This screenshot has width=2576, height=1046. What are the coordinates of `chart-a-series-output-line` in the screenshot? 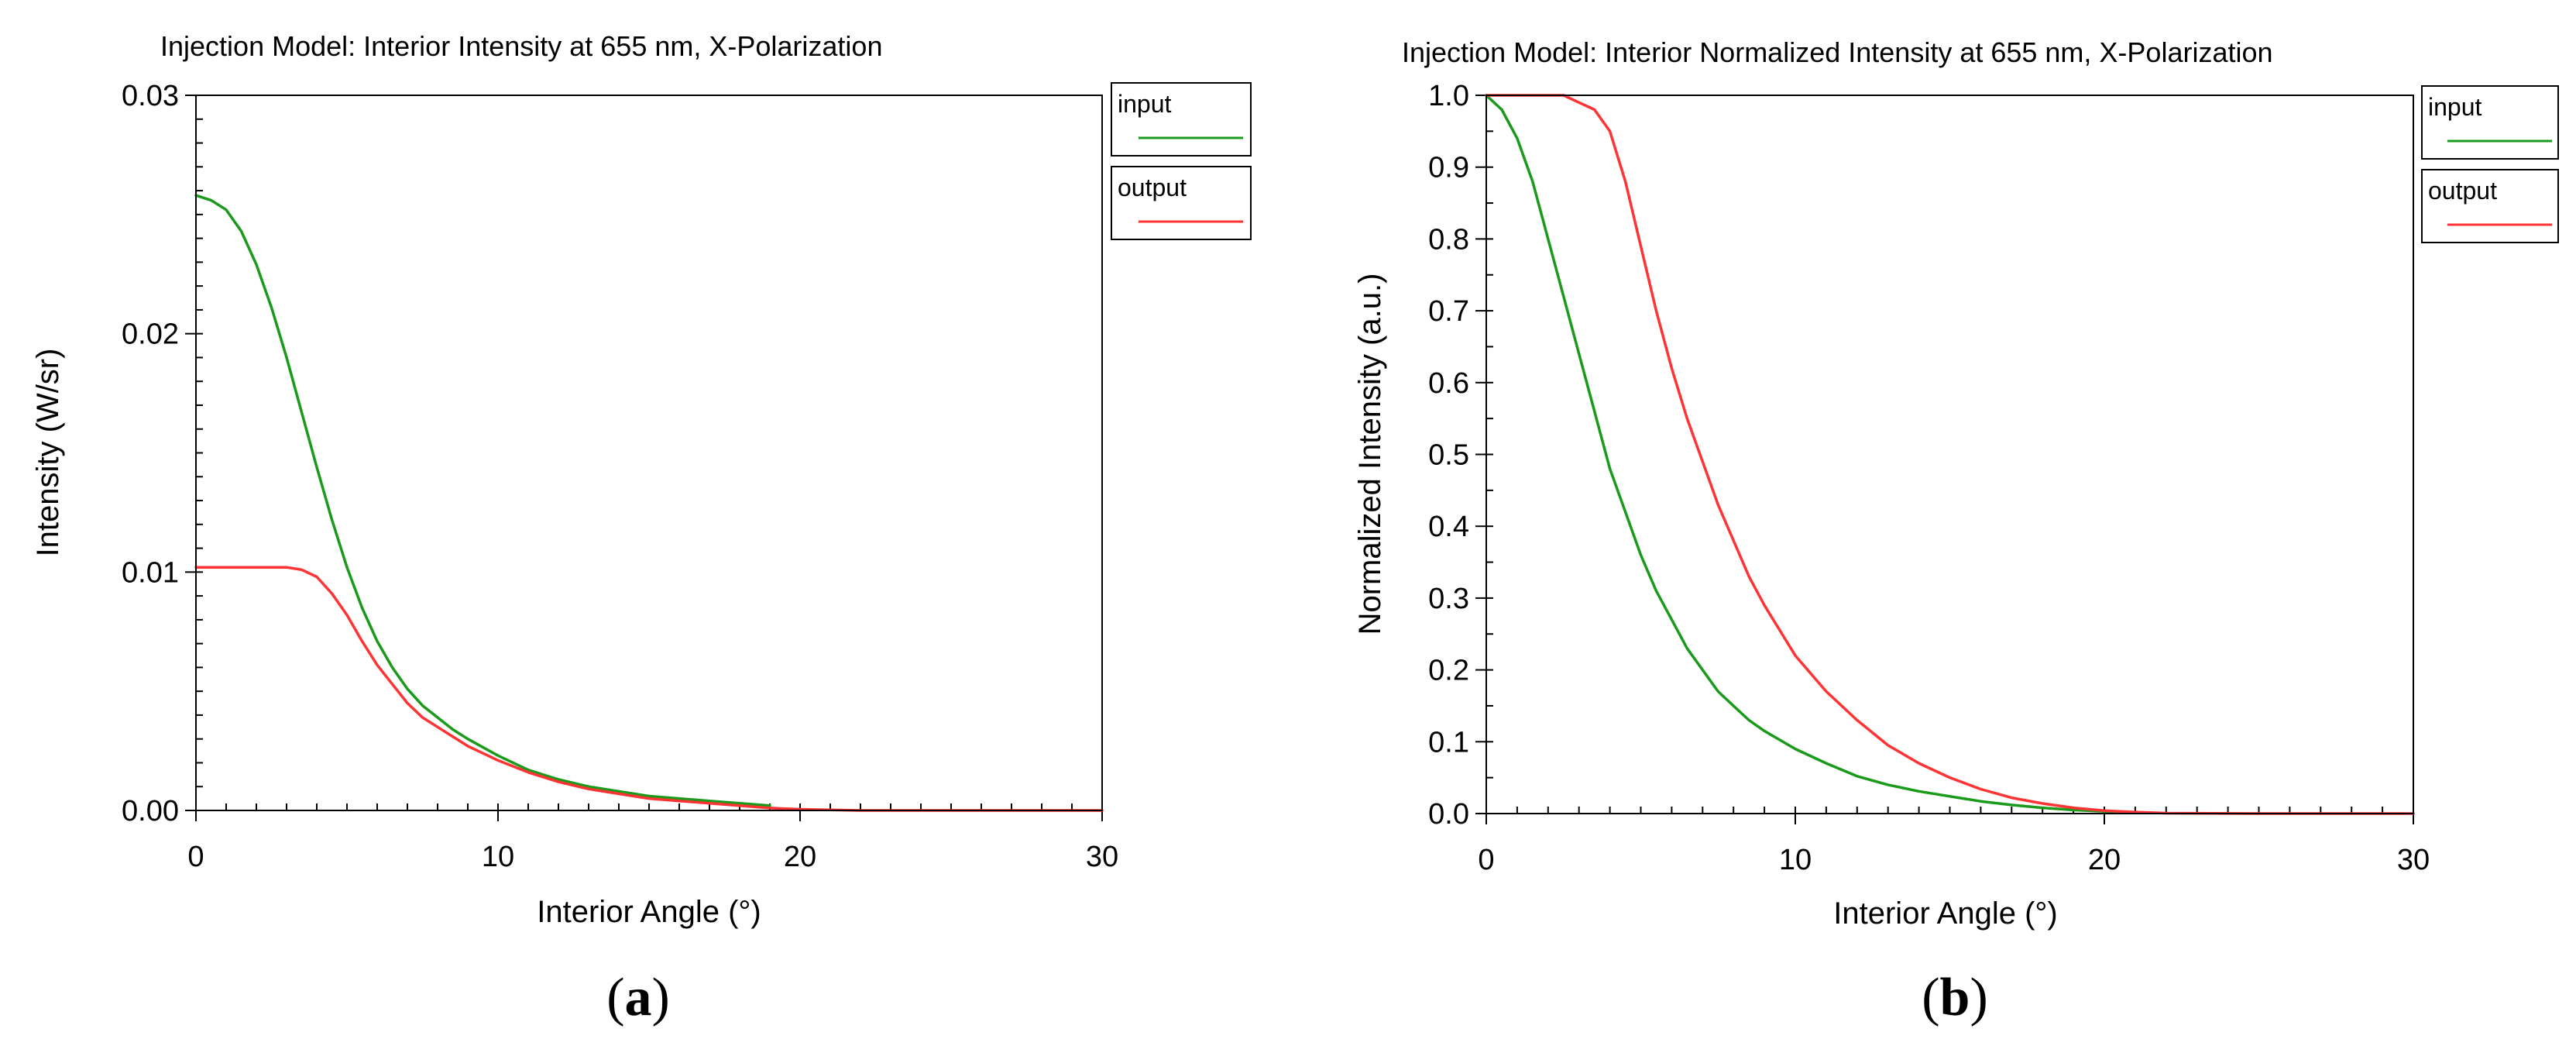 It's located at (649, 689).